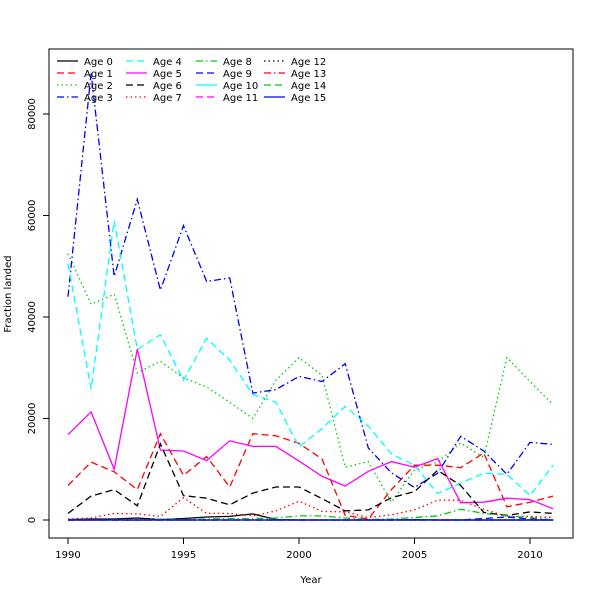 The image size is (600, 604). Describe the element at coordinates (167, 86) in the screenshot. I see `legend-label: Age 6` at that location.